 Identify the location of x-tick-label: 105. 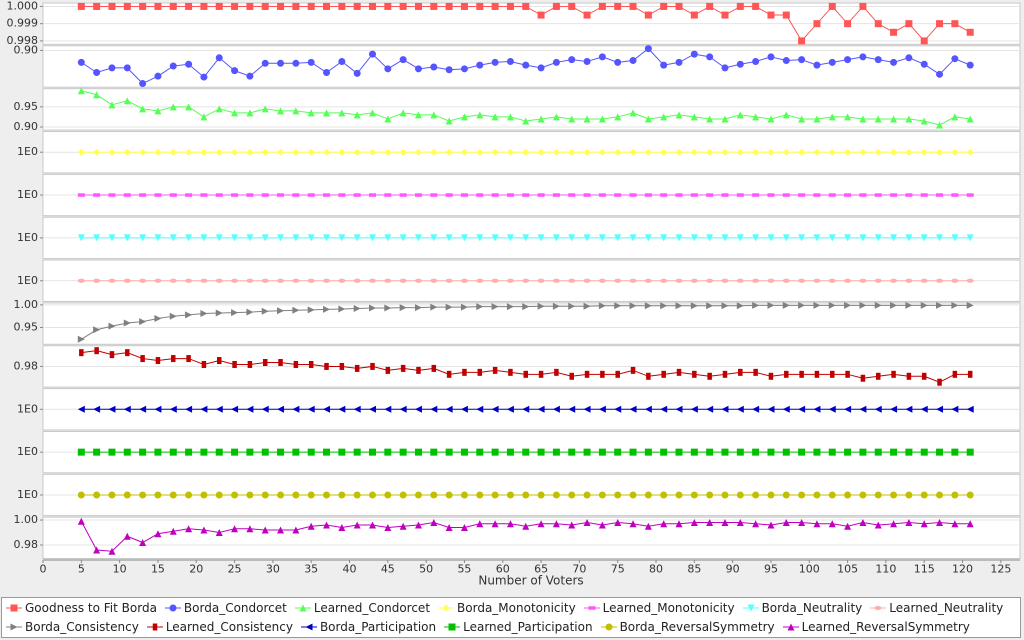
(847, 569).